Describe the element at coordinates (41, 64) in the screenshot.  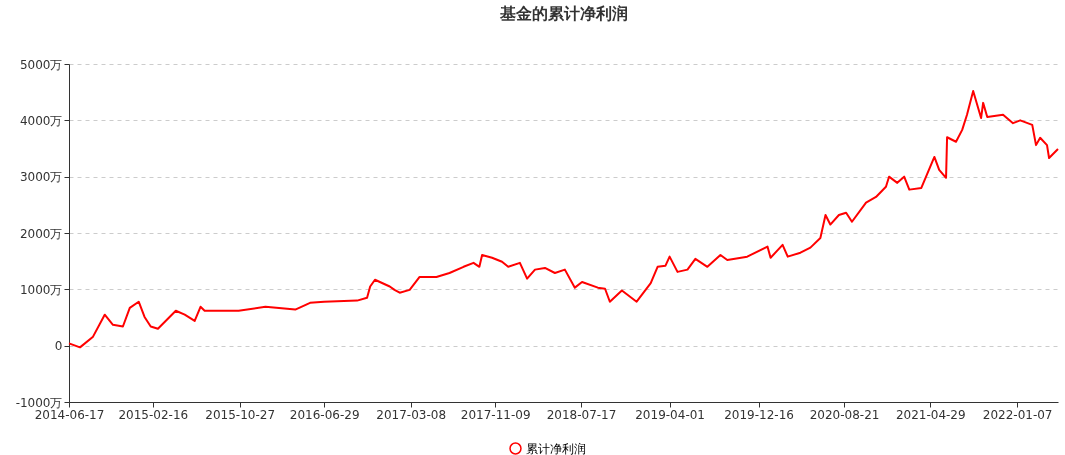
I see `y-tick-label: 5000万` at that location.